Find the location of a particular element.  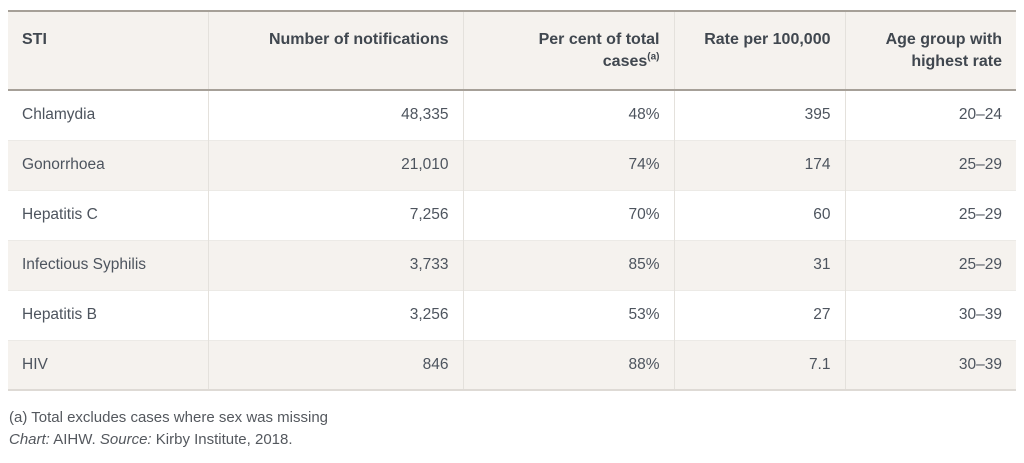

cell-percent-total-cases: 88% is located at coordinates (568, 364).